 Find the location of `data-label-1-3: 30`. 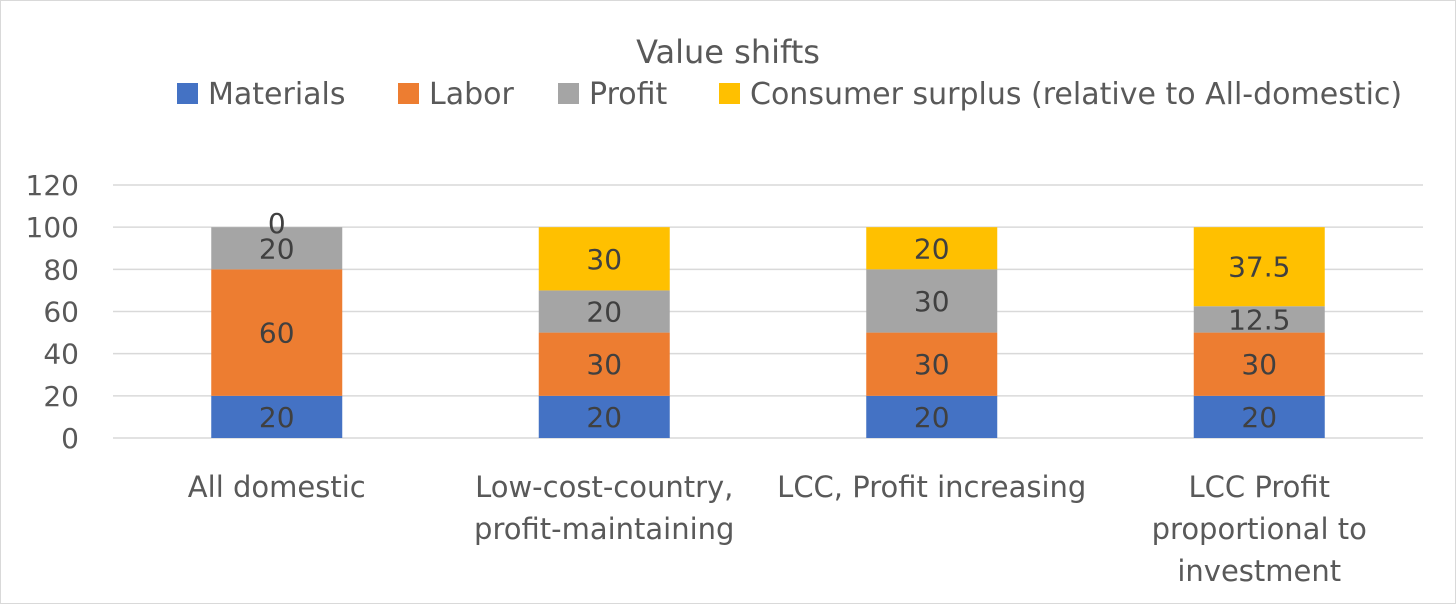

data-label-1-3: 30 is located at coordinates (604, 259).